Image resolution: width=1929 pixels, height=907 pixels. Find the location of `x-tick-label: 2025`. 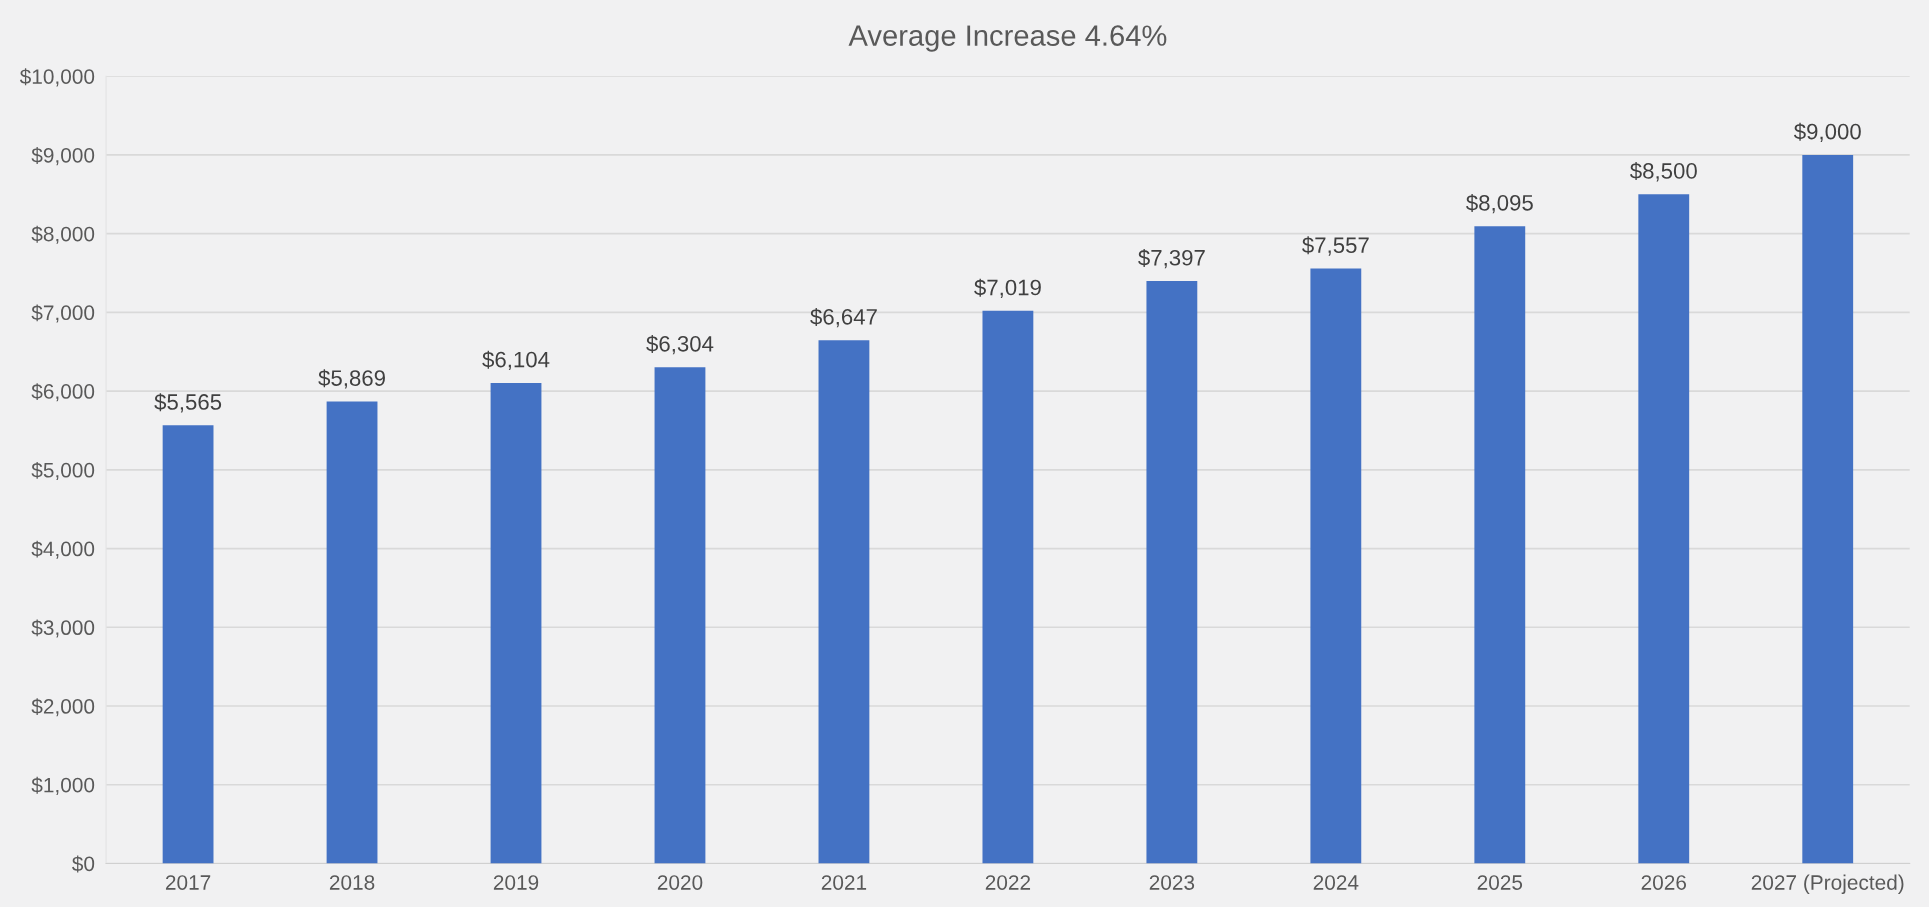

x-tick-label: 2025 is located at coordinates (1500, 882).